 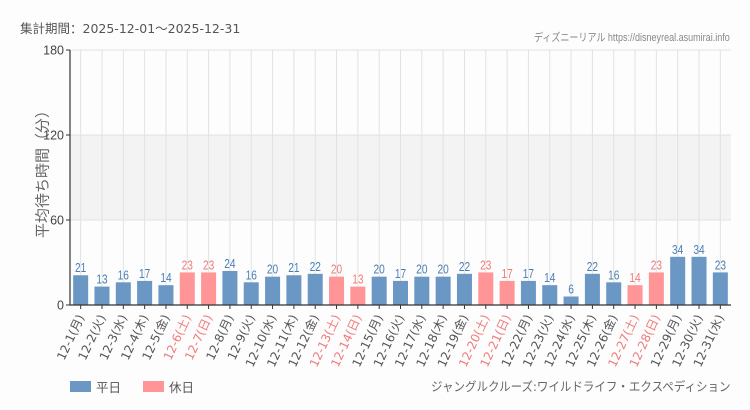 What do you see at coordinates (580, 386) in the screenshot?
I see `attraction-name: ジャングルクルーズ:ワイルドライフ・エクスペディション` at bounding box center [580, 386].